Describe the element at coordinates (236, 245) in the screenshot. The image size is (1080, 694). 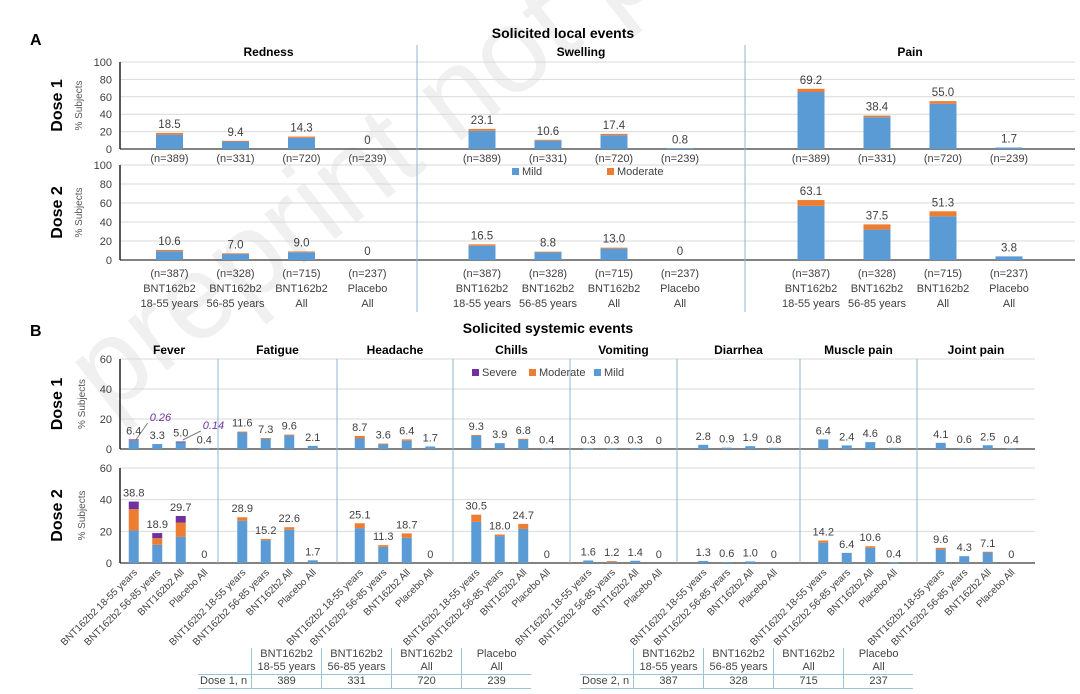
I see `data-label: 7.0` at that location.